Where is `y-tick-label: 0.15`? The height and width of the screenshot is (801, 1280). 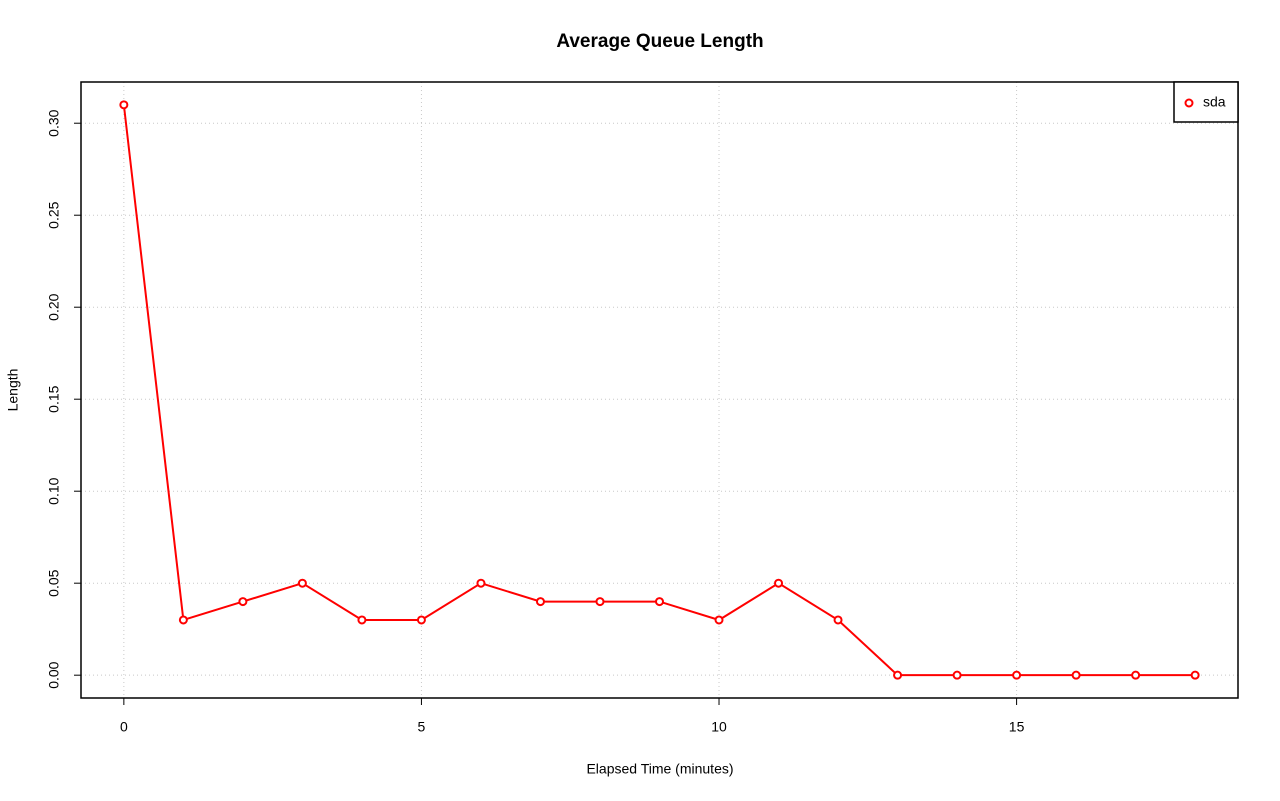 y-tick-label: 0.15 is located at coordinates (54, 398).